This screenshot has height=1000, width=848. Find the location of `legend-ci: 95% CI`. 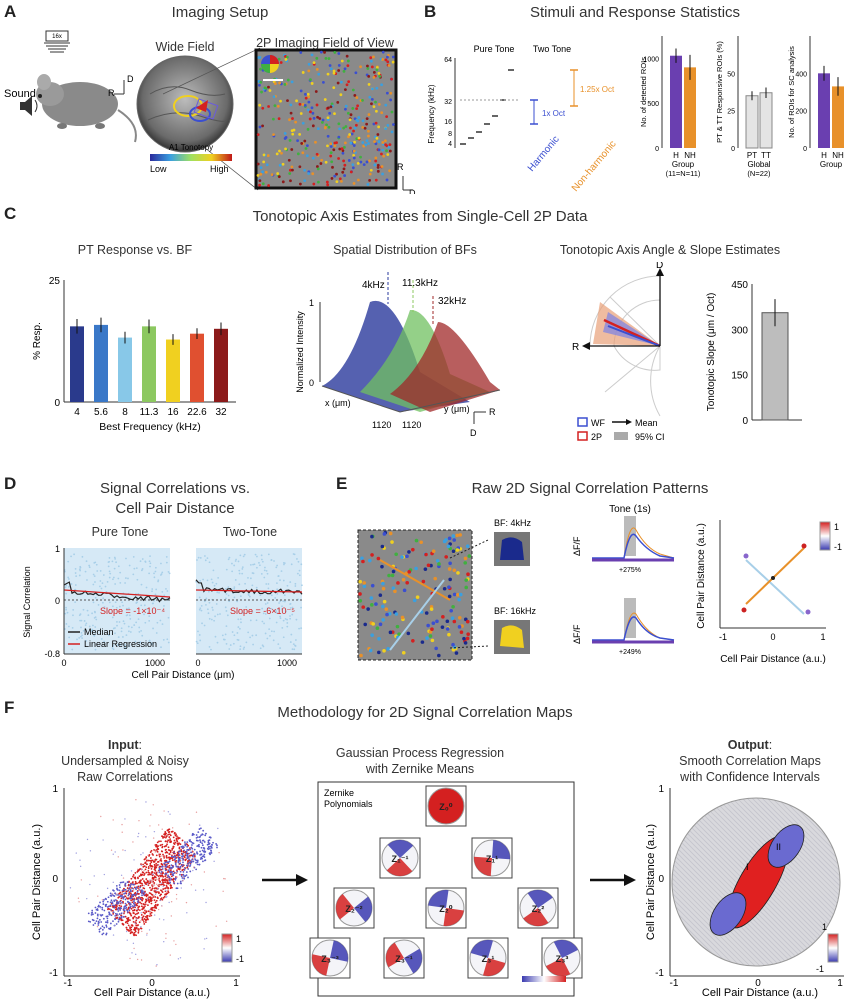

legend-ci: 95% CI is located at coordinates (650, 437).